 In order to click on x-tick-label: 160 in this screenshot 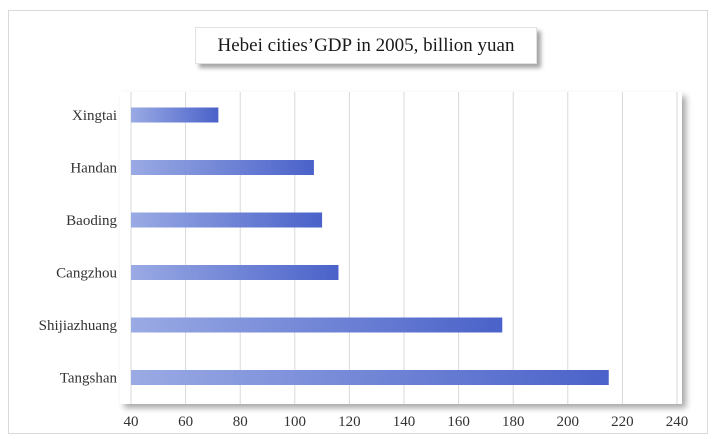, I will do `click(458, 422)`.